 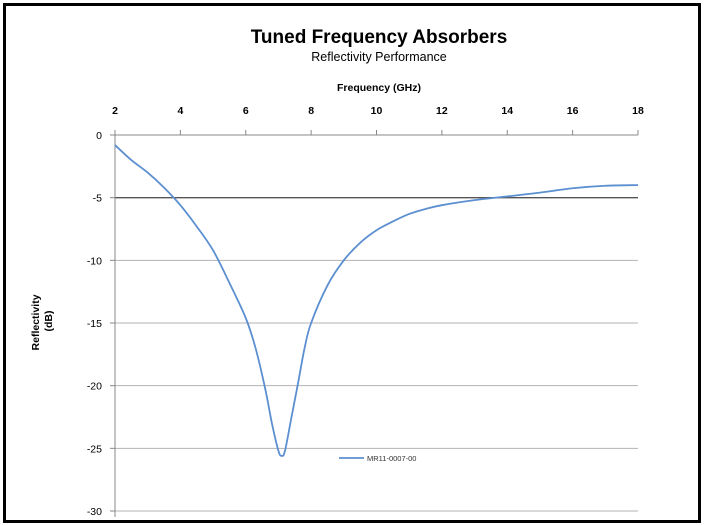 I want to click on x-tick-label-4: 10, so click(x=377, y=111).